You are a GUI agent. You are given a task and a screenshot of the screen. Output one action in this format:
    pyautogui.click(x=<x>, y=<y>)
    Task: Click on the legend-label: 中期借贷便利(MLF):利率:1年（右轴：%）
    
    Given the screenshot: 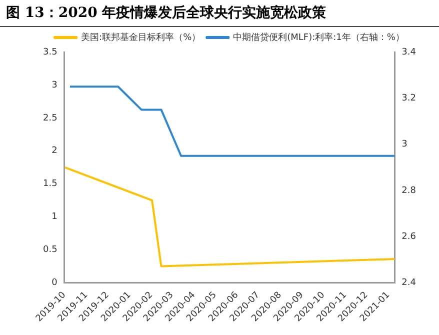 What is the action you would take?
    pyautogui.click(x=318, y=37)
    